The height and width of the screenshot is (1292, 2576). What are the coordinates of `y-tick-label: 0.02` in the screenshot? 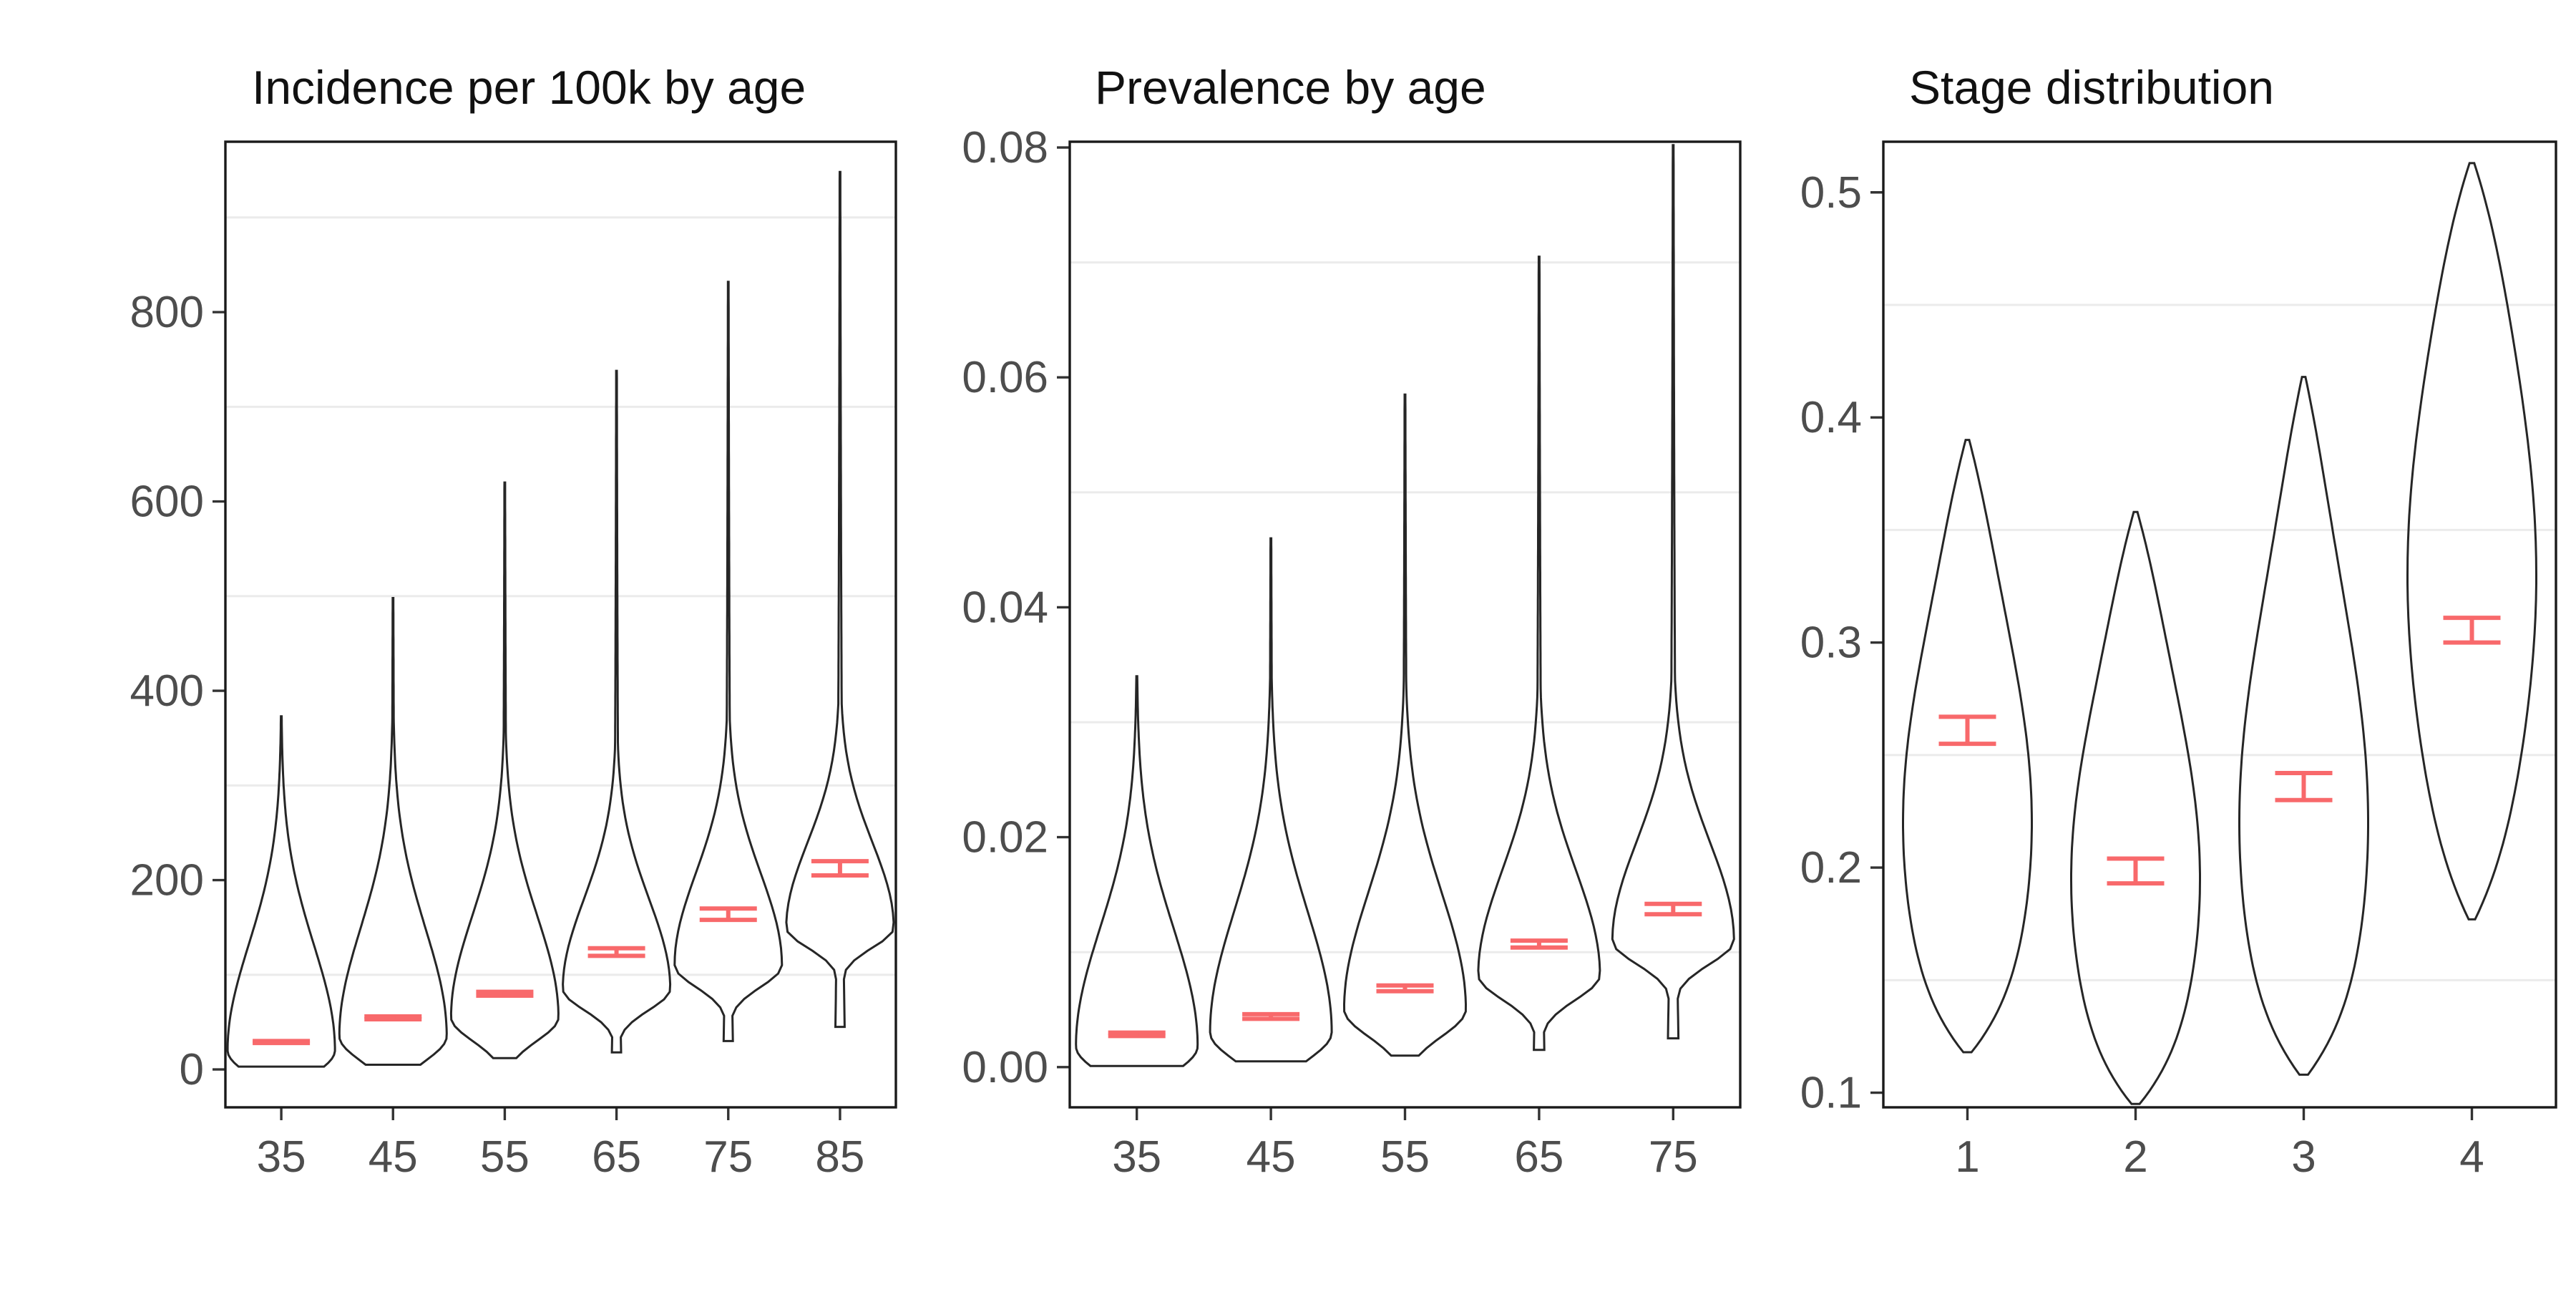 It's located at (1005, 838).